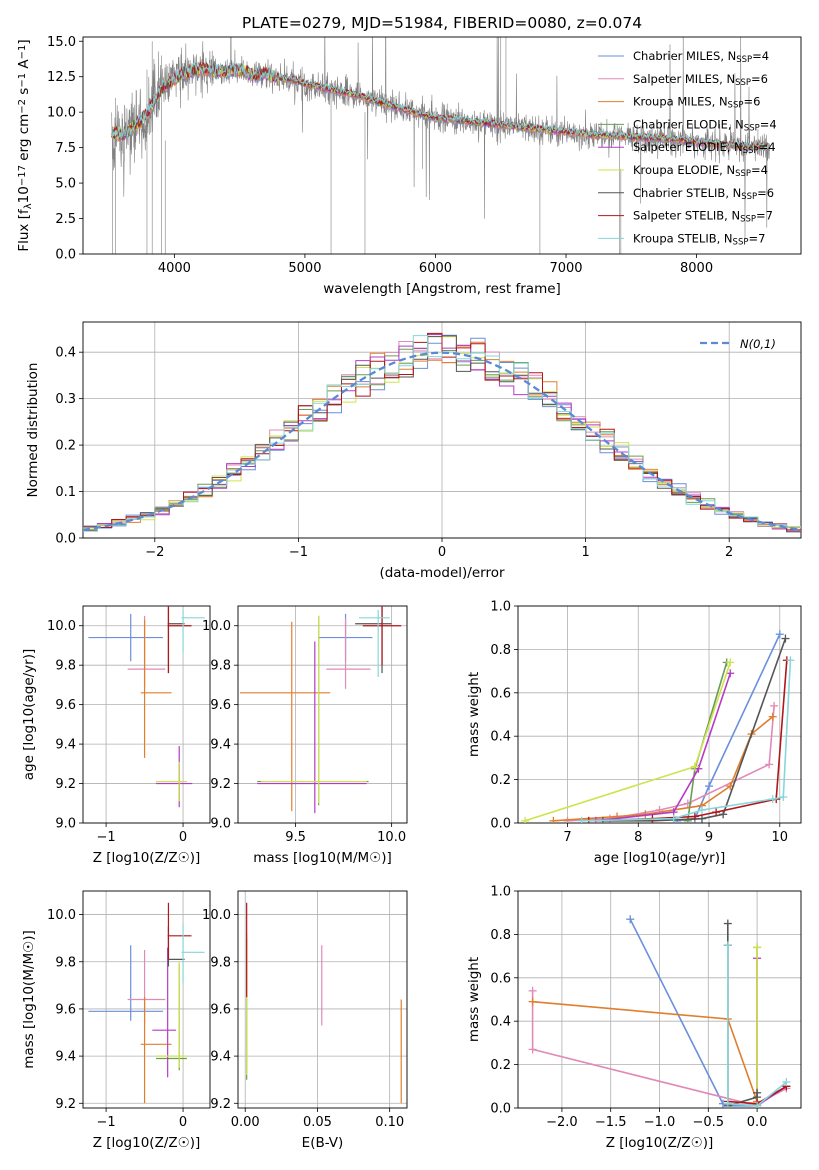 The height and width of the screenshot is (1170, 819). What do you see at coordinates (585, 552) in the screenshot?
I see `x-tick-label: 1` at bounding box center [585, 552].